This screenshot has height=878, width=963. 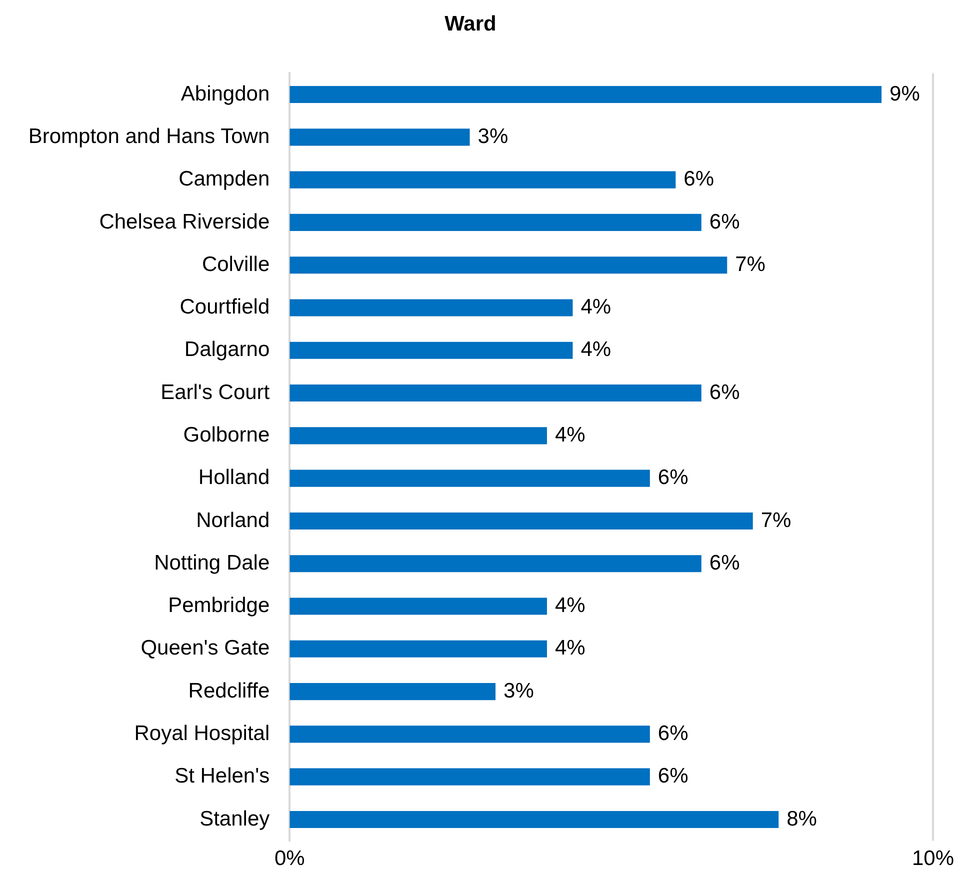 I want to click on y-tick-label: Abingdon, so click(x=225, y=94).